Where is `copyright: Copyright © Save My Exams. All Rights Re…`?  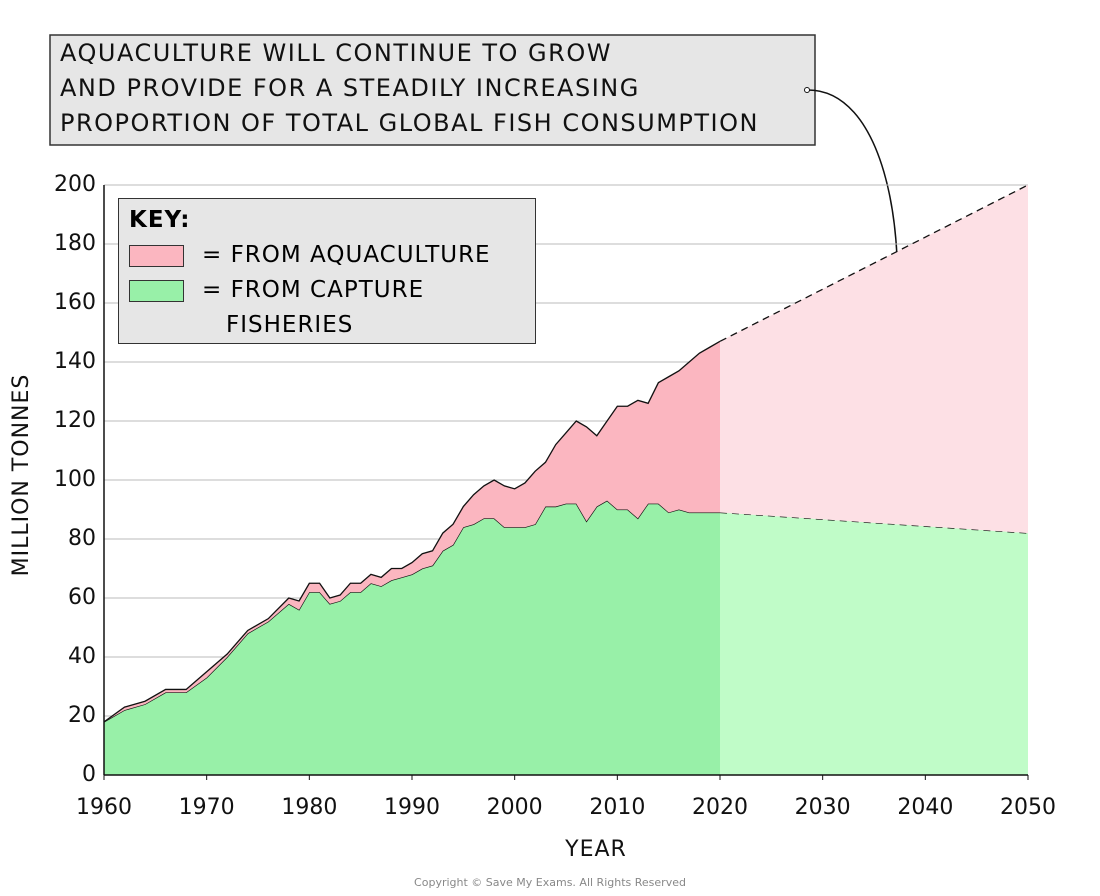 copyright: Copyright © Save My Exams. All Rights Re… is located at coordinates (550, 882).